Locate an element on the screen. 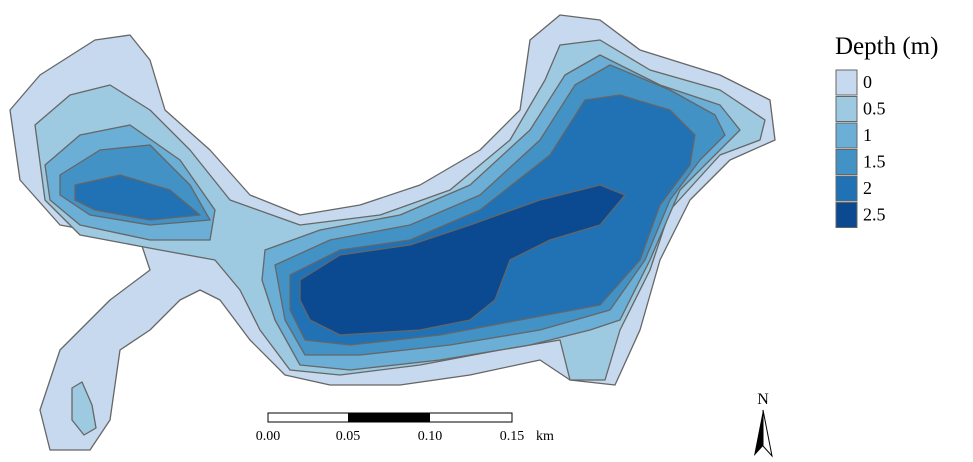 The image size is (973, 462). scale-bar-segment is located at coordinates (389, 417).